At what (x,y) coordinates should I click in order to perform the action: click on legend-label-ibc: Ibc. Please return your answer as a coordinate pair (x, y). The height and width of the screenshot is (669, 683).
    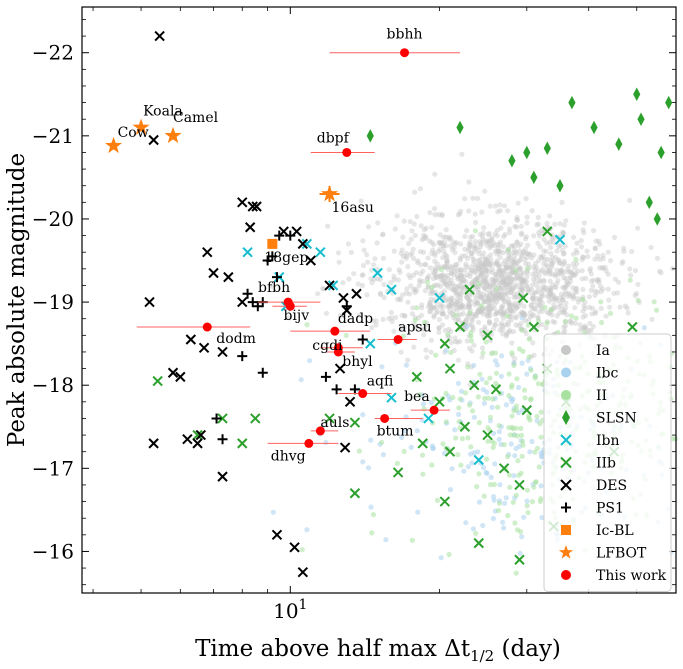
    Looking at the image, I should click on (607, 374).